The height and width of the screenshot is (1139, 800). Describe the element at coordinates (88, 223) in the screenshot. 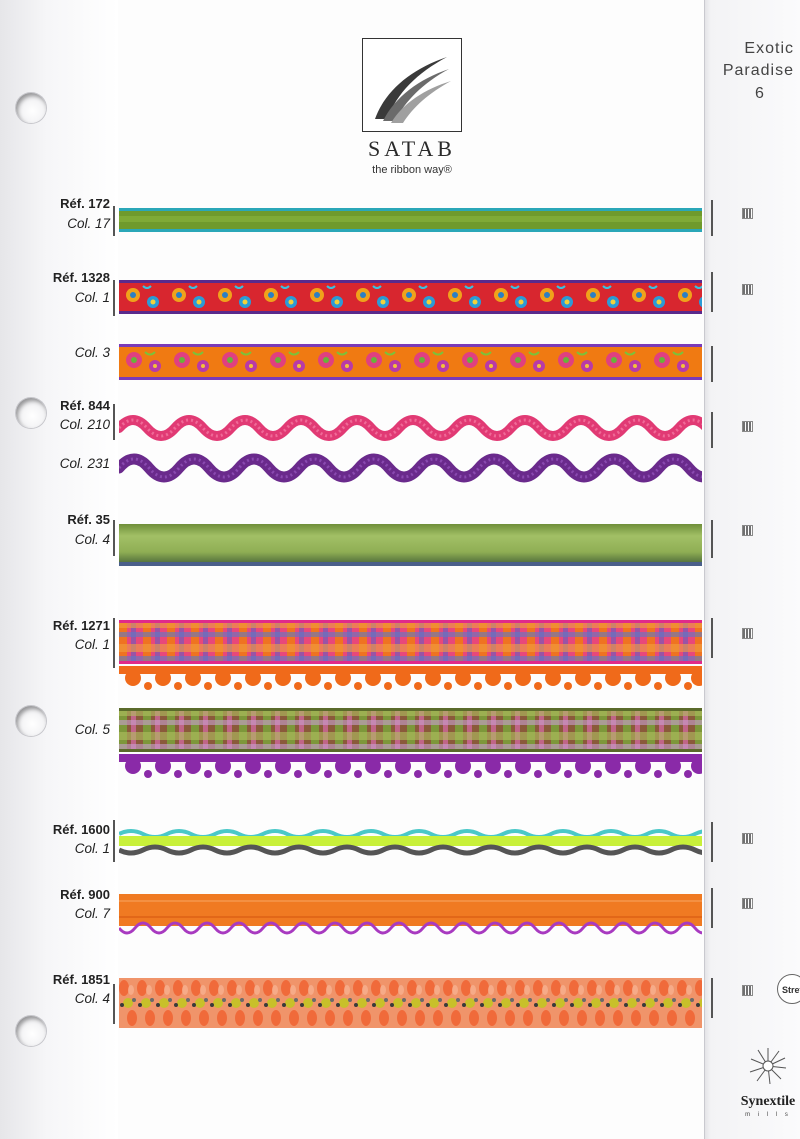

I see `col-label: Col. 17` at that location.